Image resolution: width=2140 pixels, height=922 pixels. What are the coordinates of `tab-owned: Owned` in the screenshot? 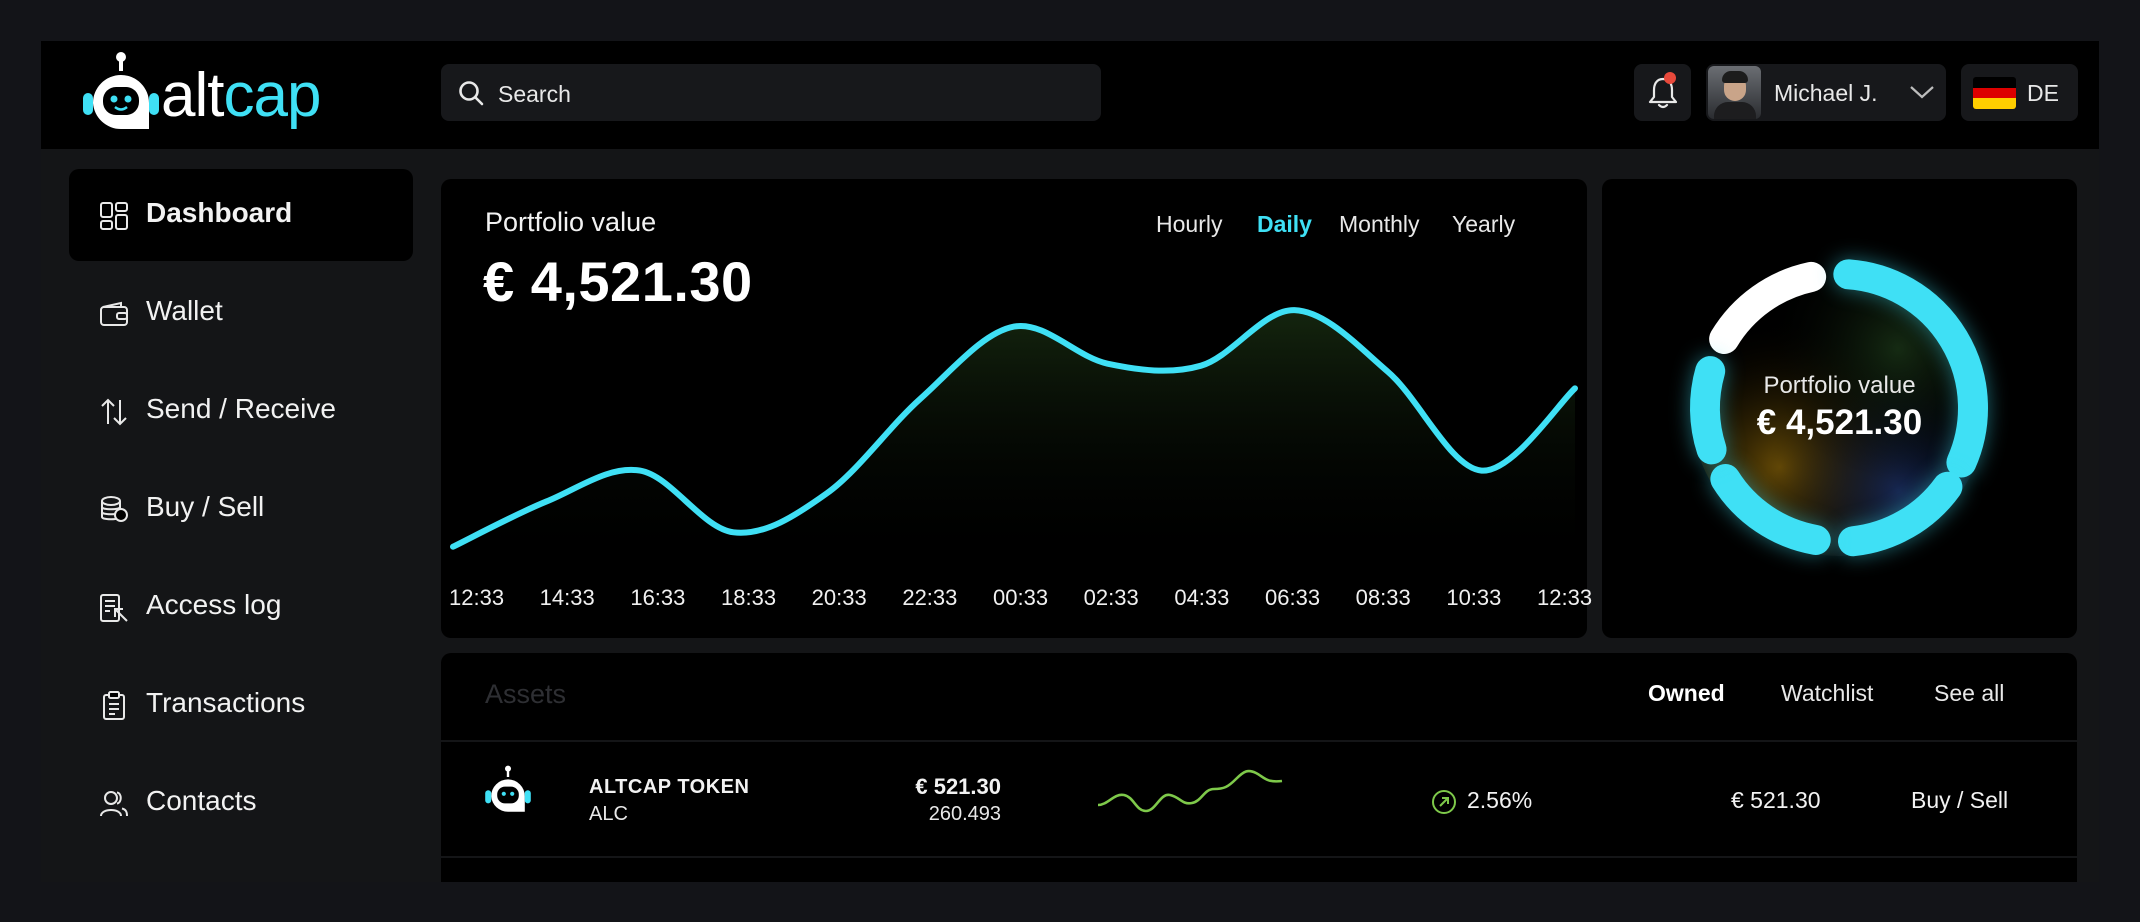 It's located at (1686, 693).